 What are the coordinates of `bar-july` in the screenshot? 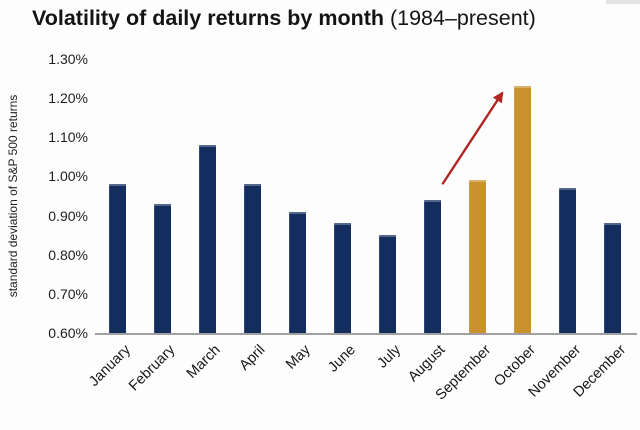 It's located at (387, 284).